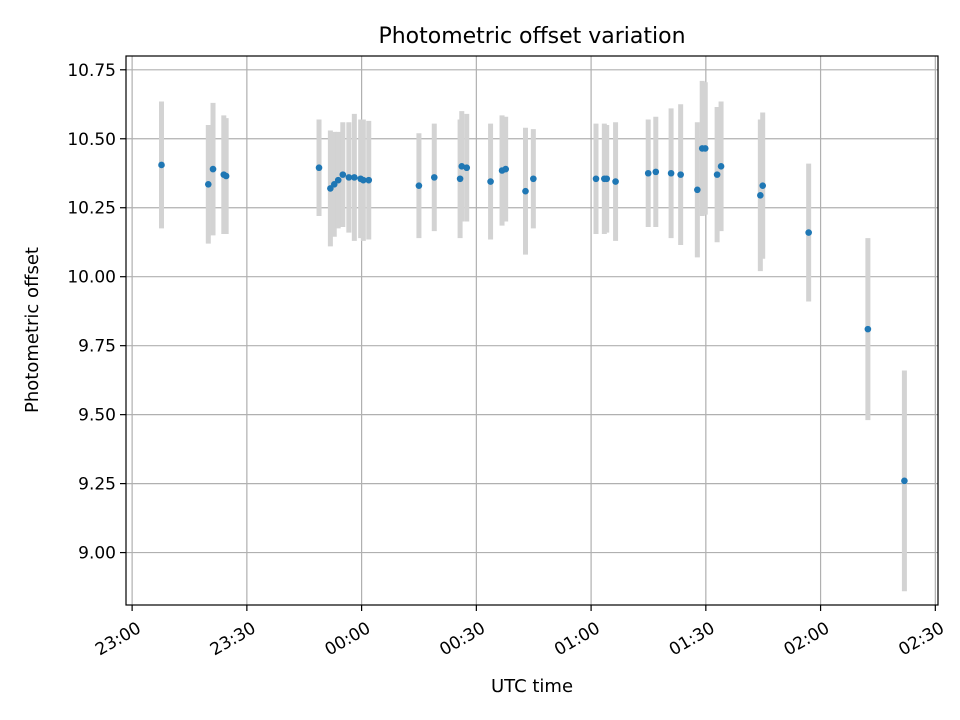 The image size is (960, 720). Describe the element at coordinates (97, 416) in the screenshot. I see `y-tick-label: 9.50` at that location.